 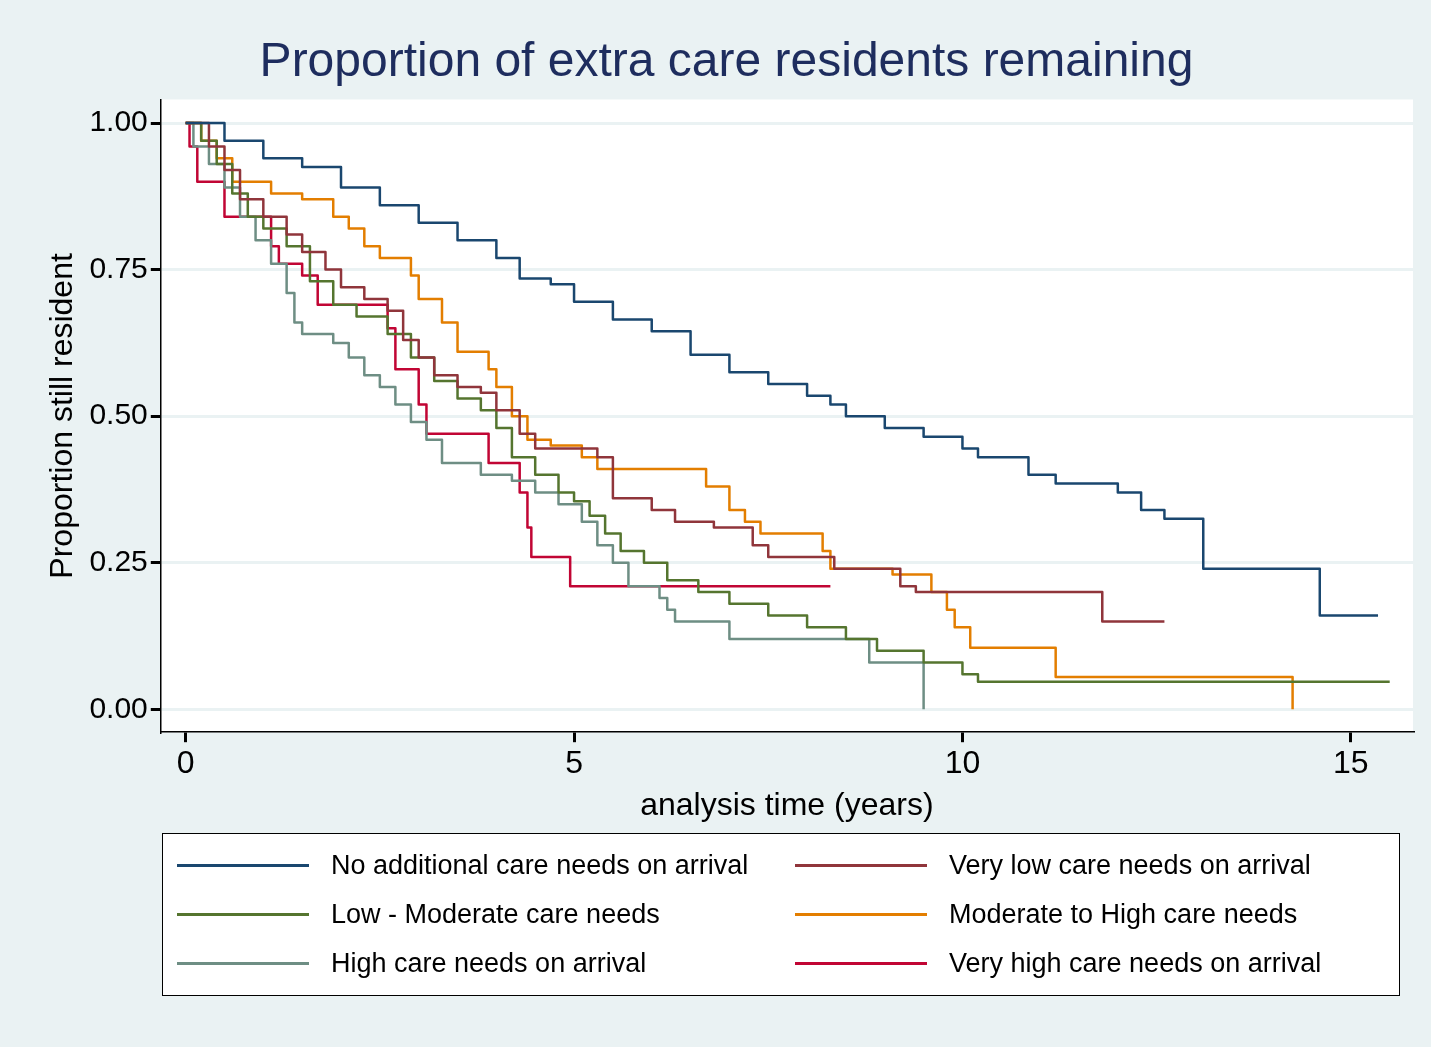 What do you see at coordinates (1130, 865) in the screenshot?
I see `legend-label: Very low care needs on arrival` at bounding box center [1130, 865].